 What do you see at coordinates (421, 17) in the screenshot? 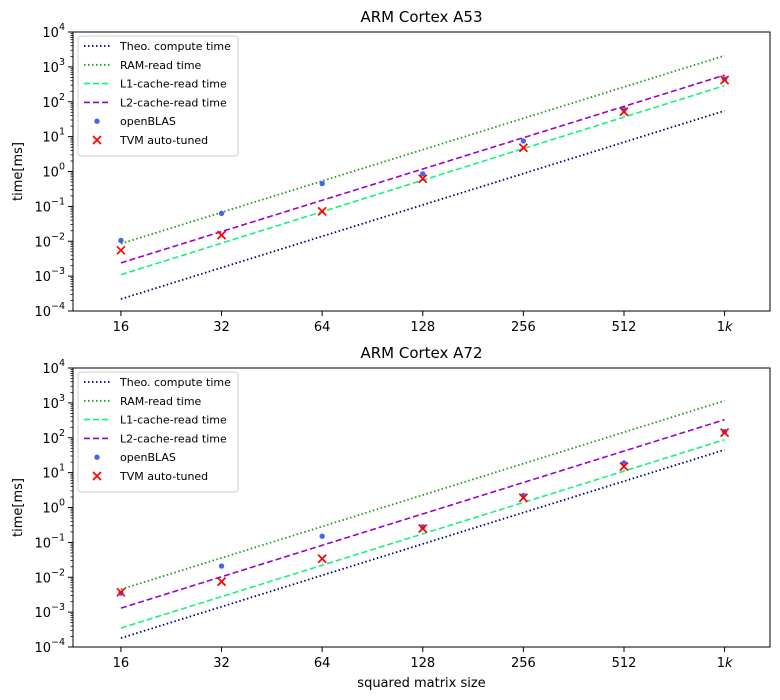
I see `chart-title: ARM Cortex A53` at bounding box center [421, 17].